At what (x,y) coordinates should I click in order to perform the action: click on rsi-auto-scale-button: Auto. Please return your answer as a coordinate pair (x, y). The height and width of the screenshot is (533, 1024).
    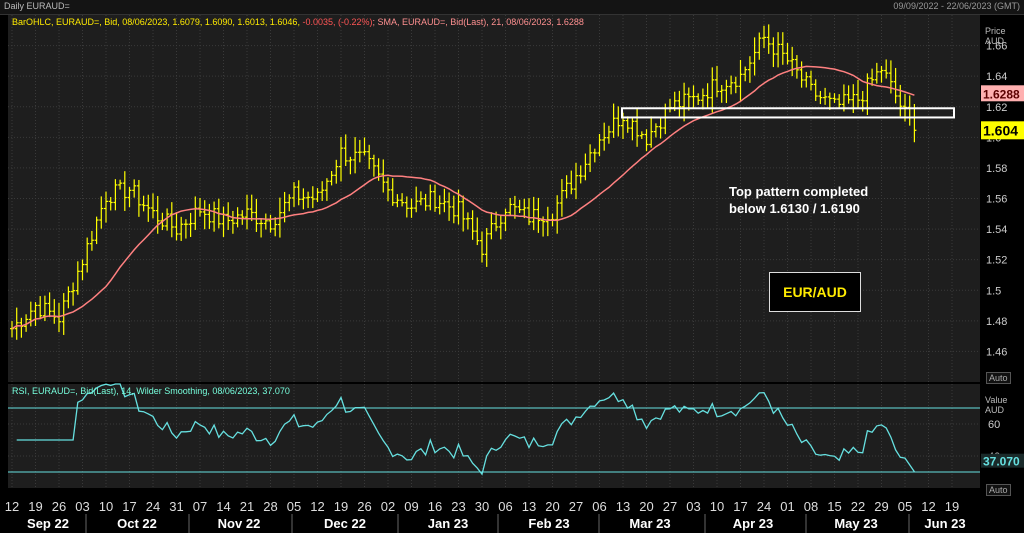
    Looking at the image, I should click on (998, 490).